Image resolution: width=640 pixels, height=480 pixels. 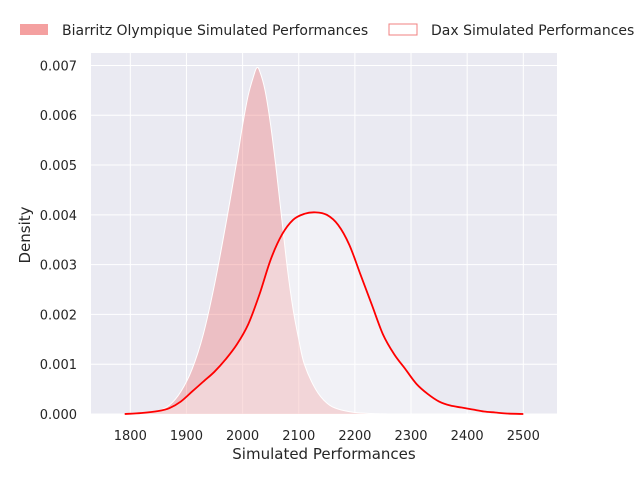 What do you see at coordinates (58, 315) in the screenshot?
I see `y-tick-label: 0.002` at bounding box center [58, 315].